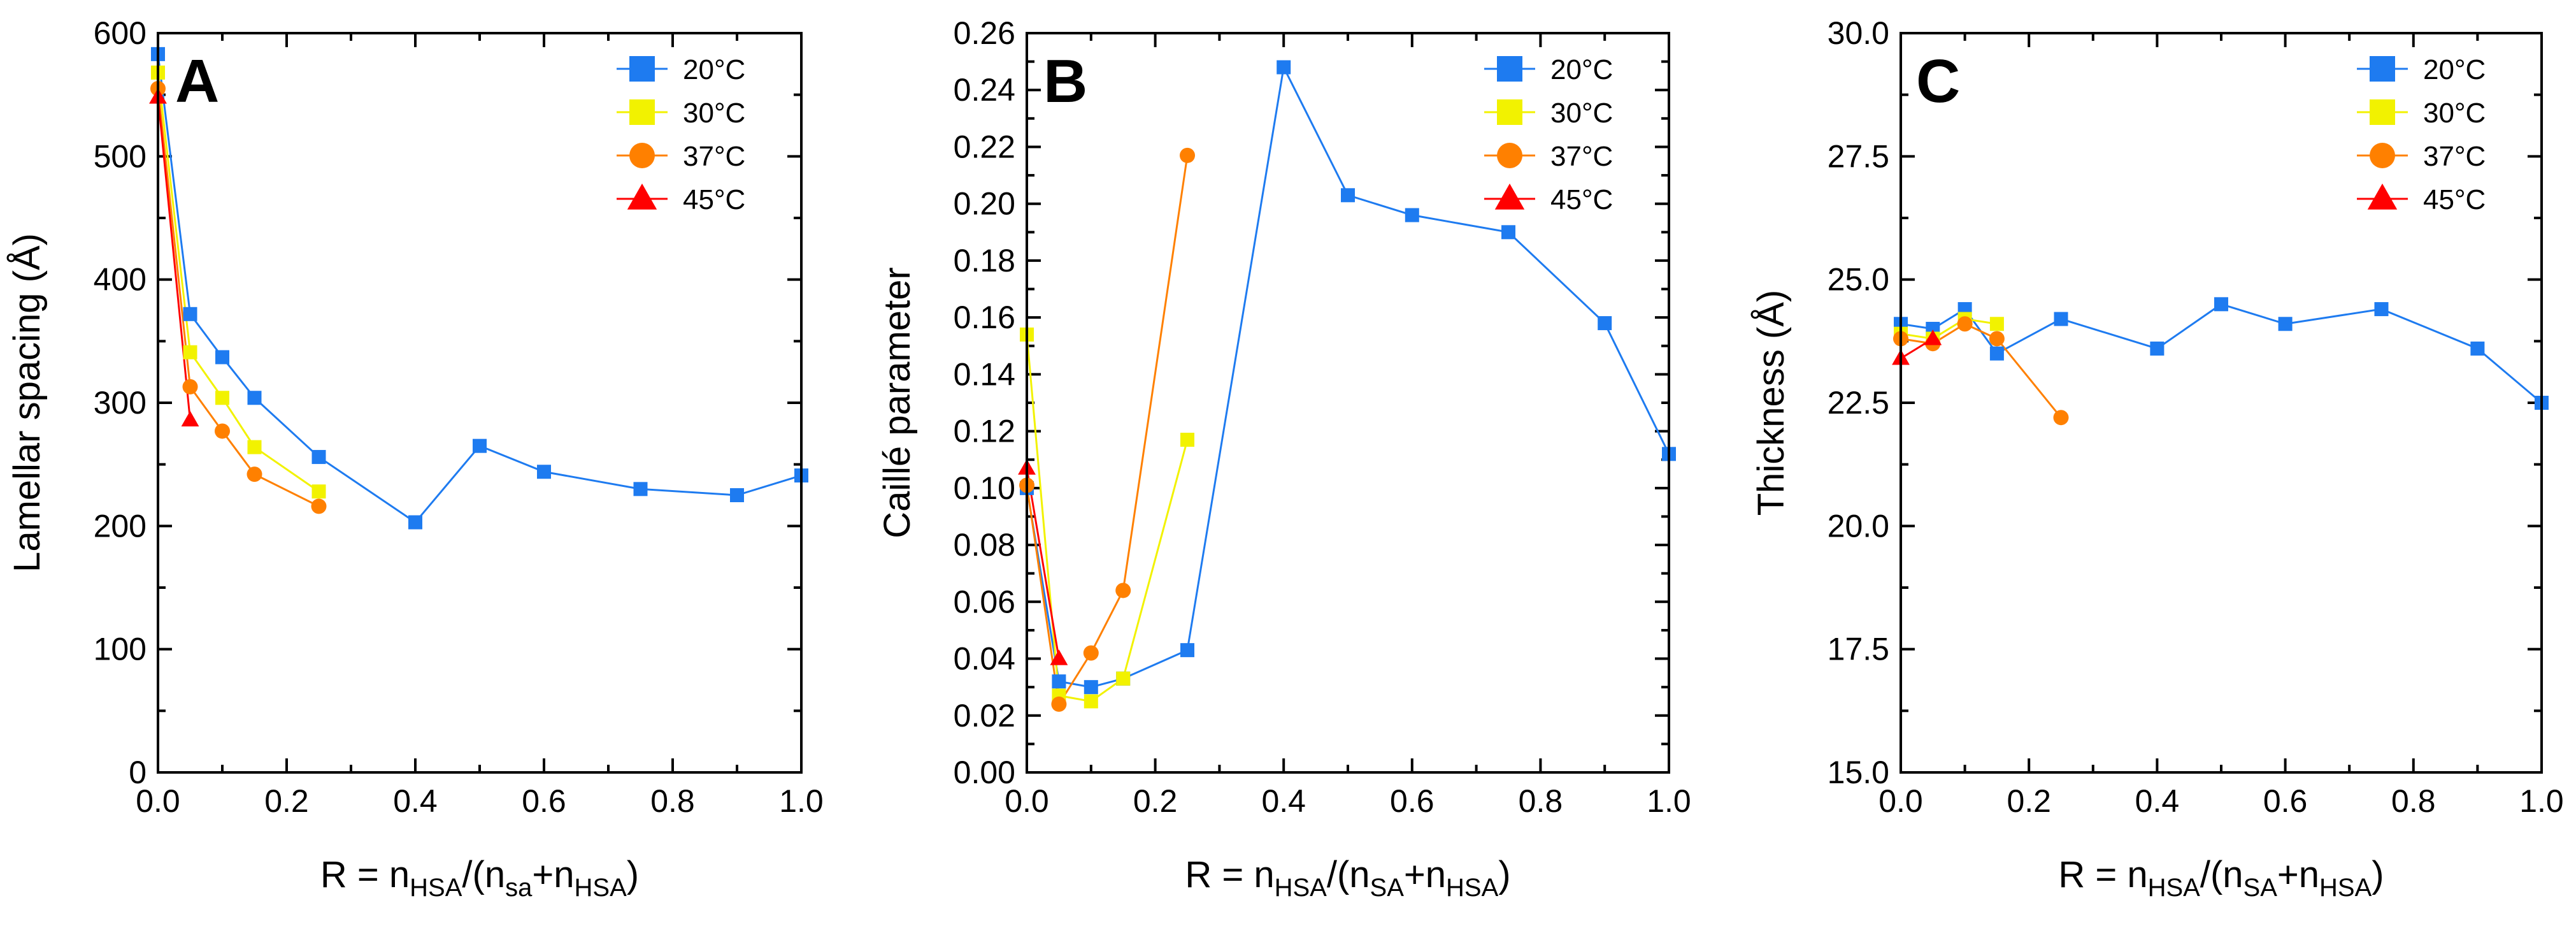 The width and height of the screenshot is (2576, 926). Describe the element at coordinates (1549, 199) in the screenshot. I see `legend-item: 45°C` at that location.